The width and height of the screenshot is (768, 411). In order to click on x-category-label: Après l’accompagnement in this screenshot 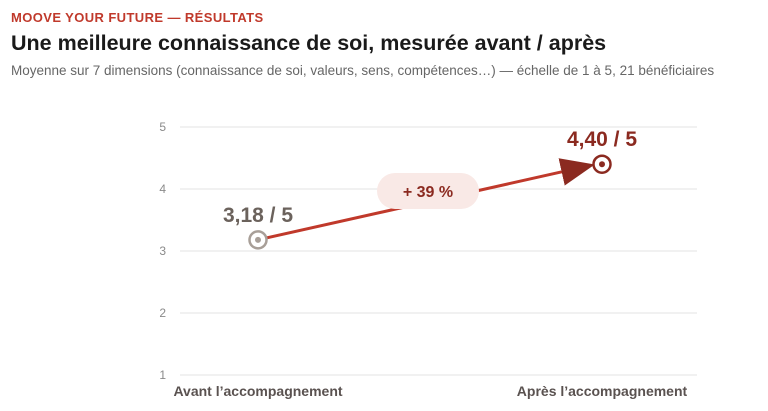, I will do `click(602, 391)`.